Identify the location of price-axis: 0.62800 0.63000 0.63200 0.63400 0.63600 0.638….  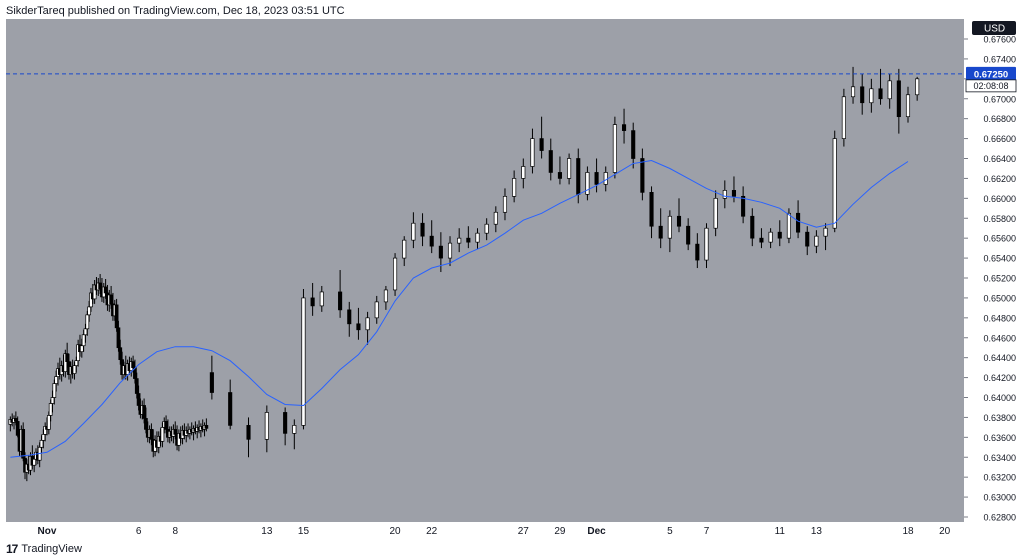
(990, 279).